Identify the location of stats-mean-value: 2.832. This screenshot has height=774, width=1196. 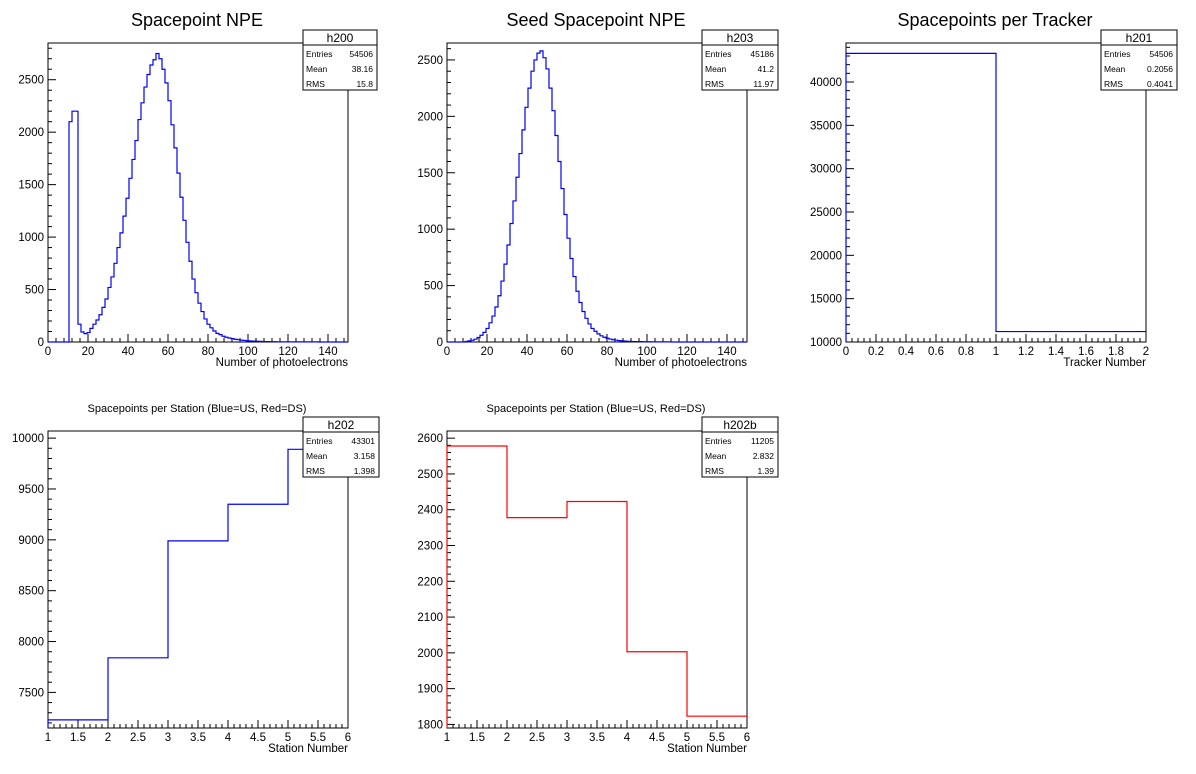
(764, 456).